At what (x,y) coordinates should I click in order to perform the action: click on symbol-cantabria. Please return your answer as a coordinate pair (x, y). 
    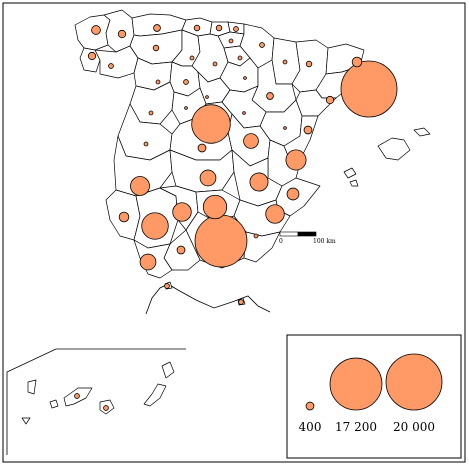
    Looking at the image, I should click on (197, 28).